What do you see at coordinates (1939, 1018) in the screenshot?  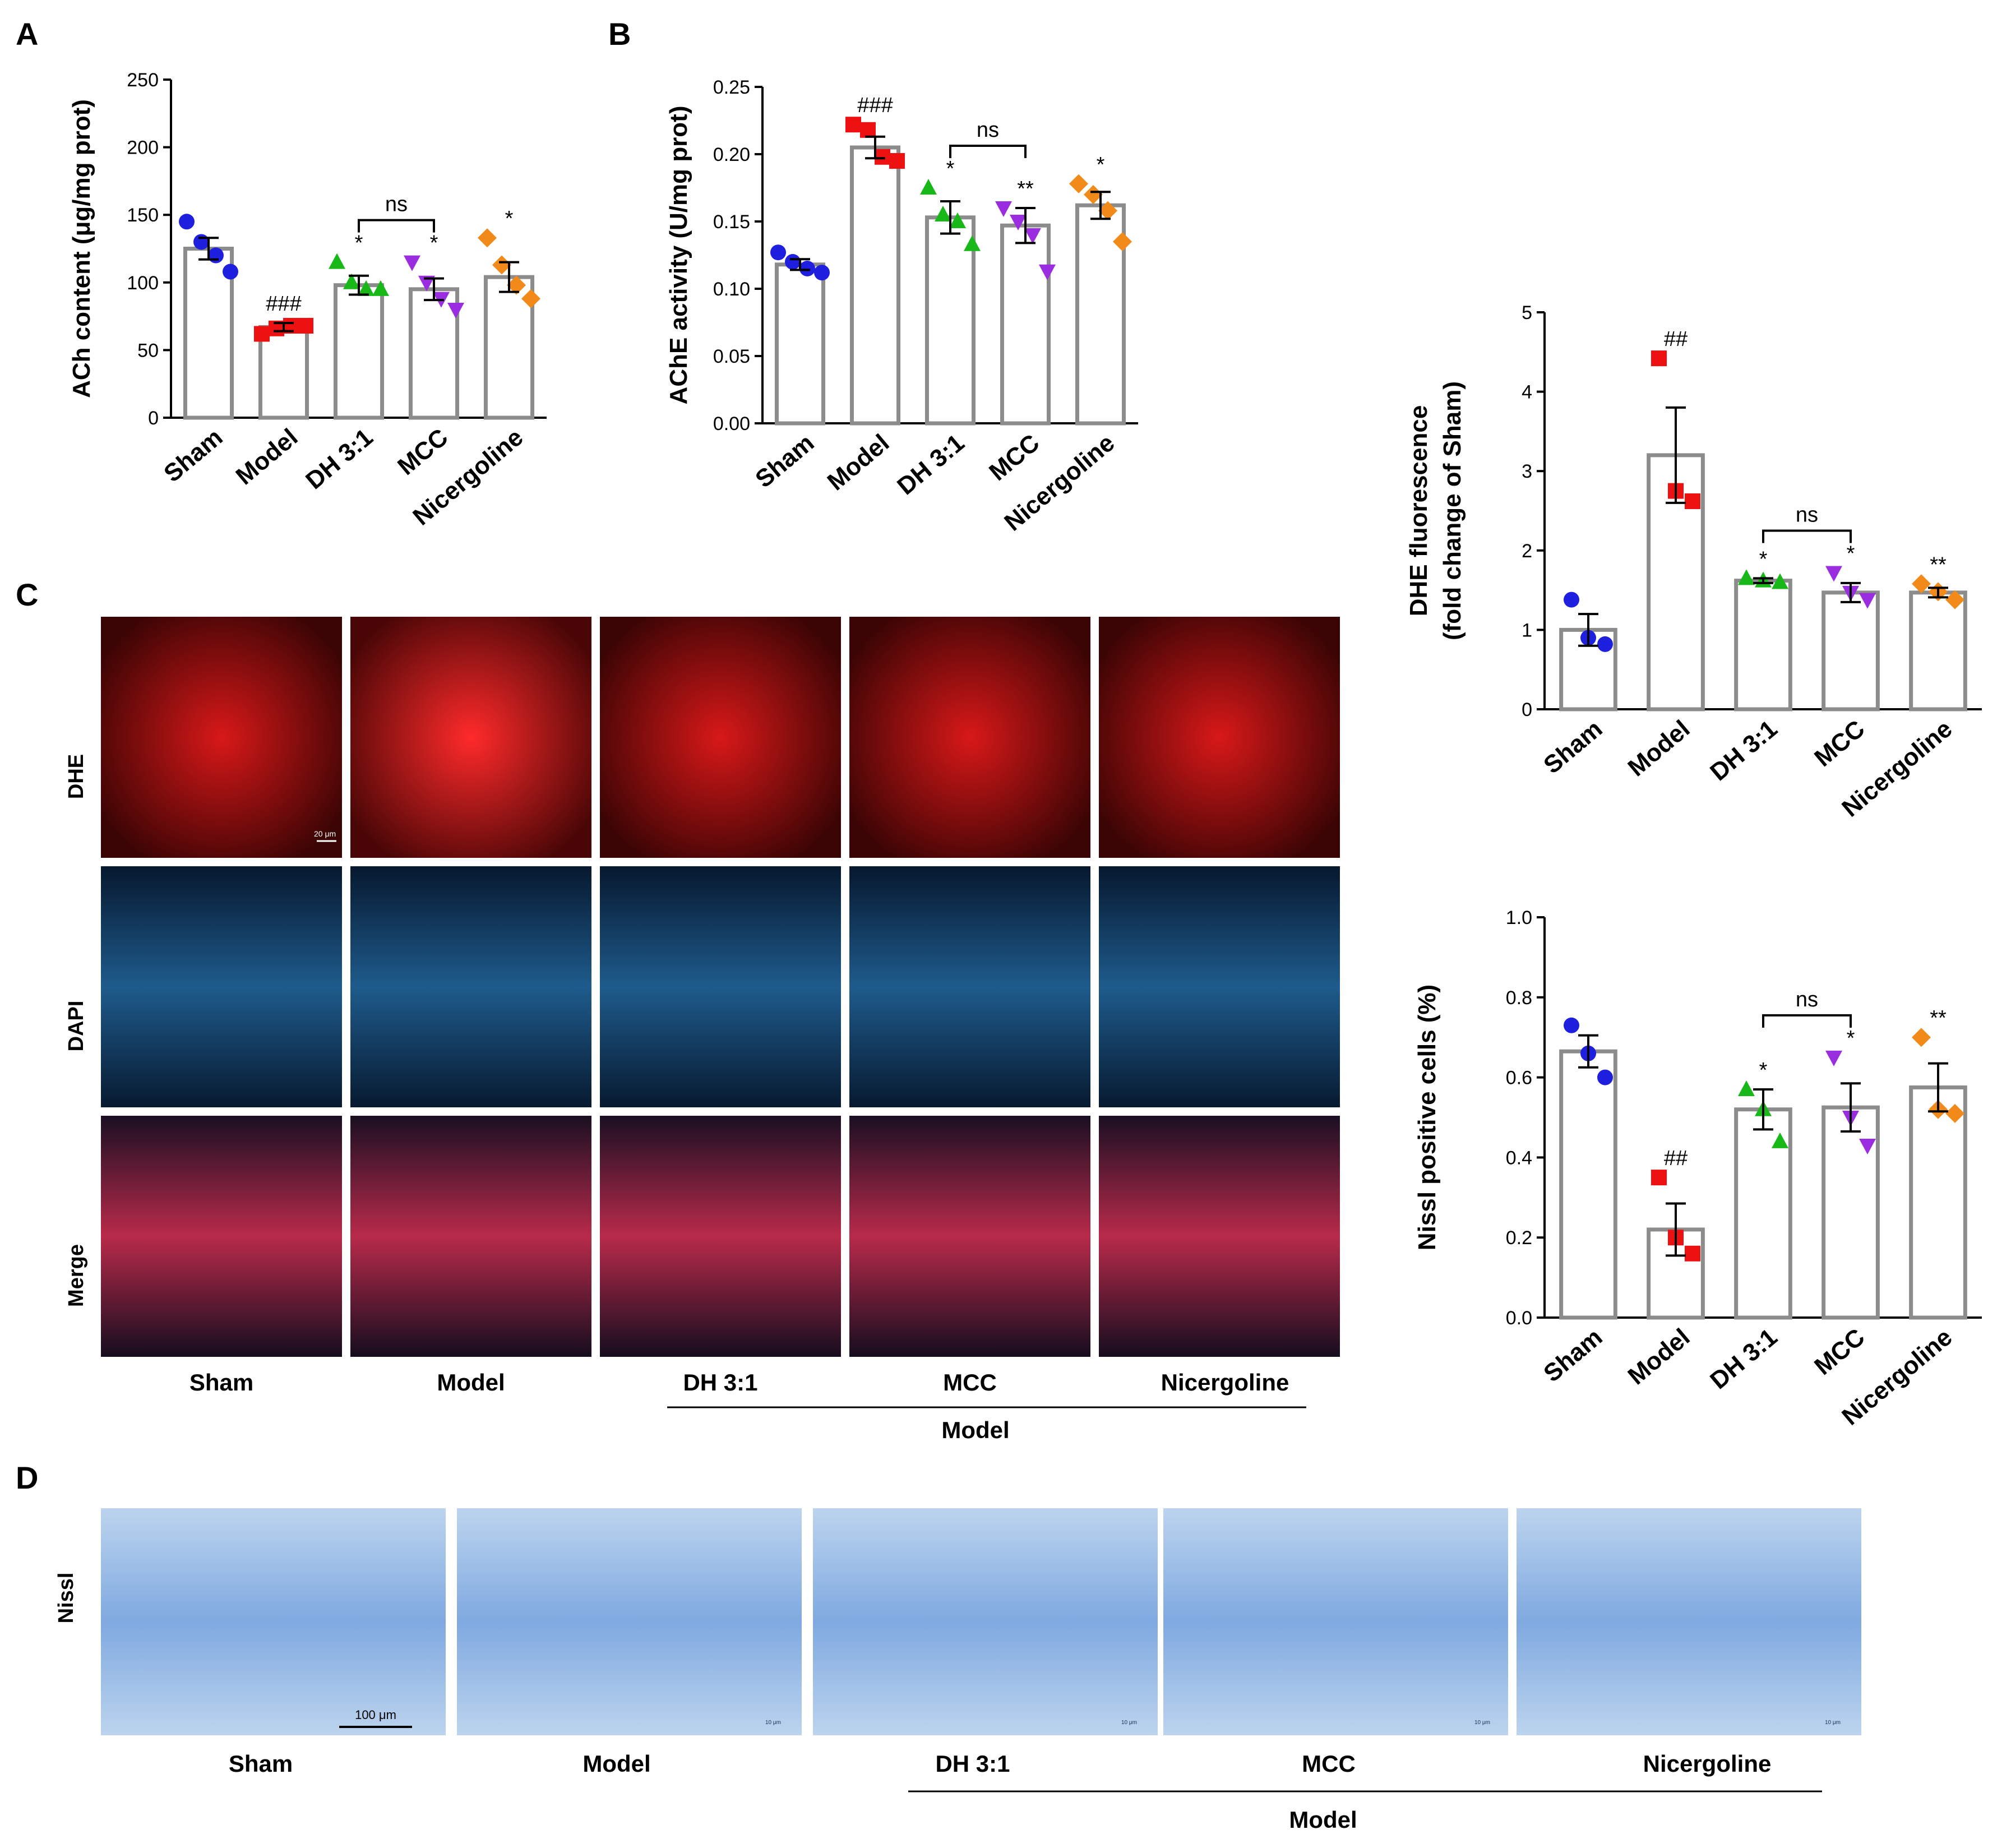 I see `significance-nicergoline: **` at bounding box center [1939, 1018].